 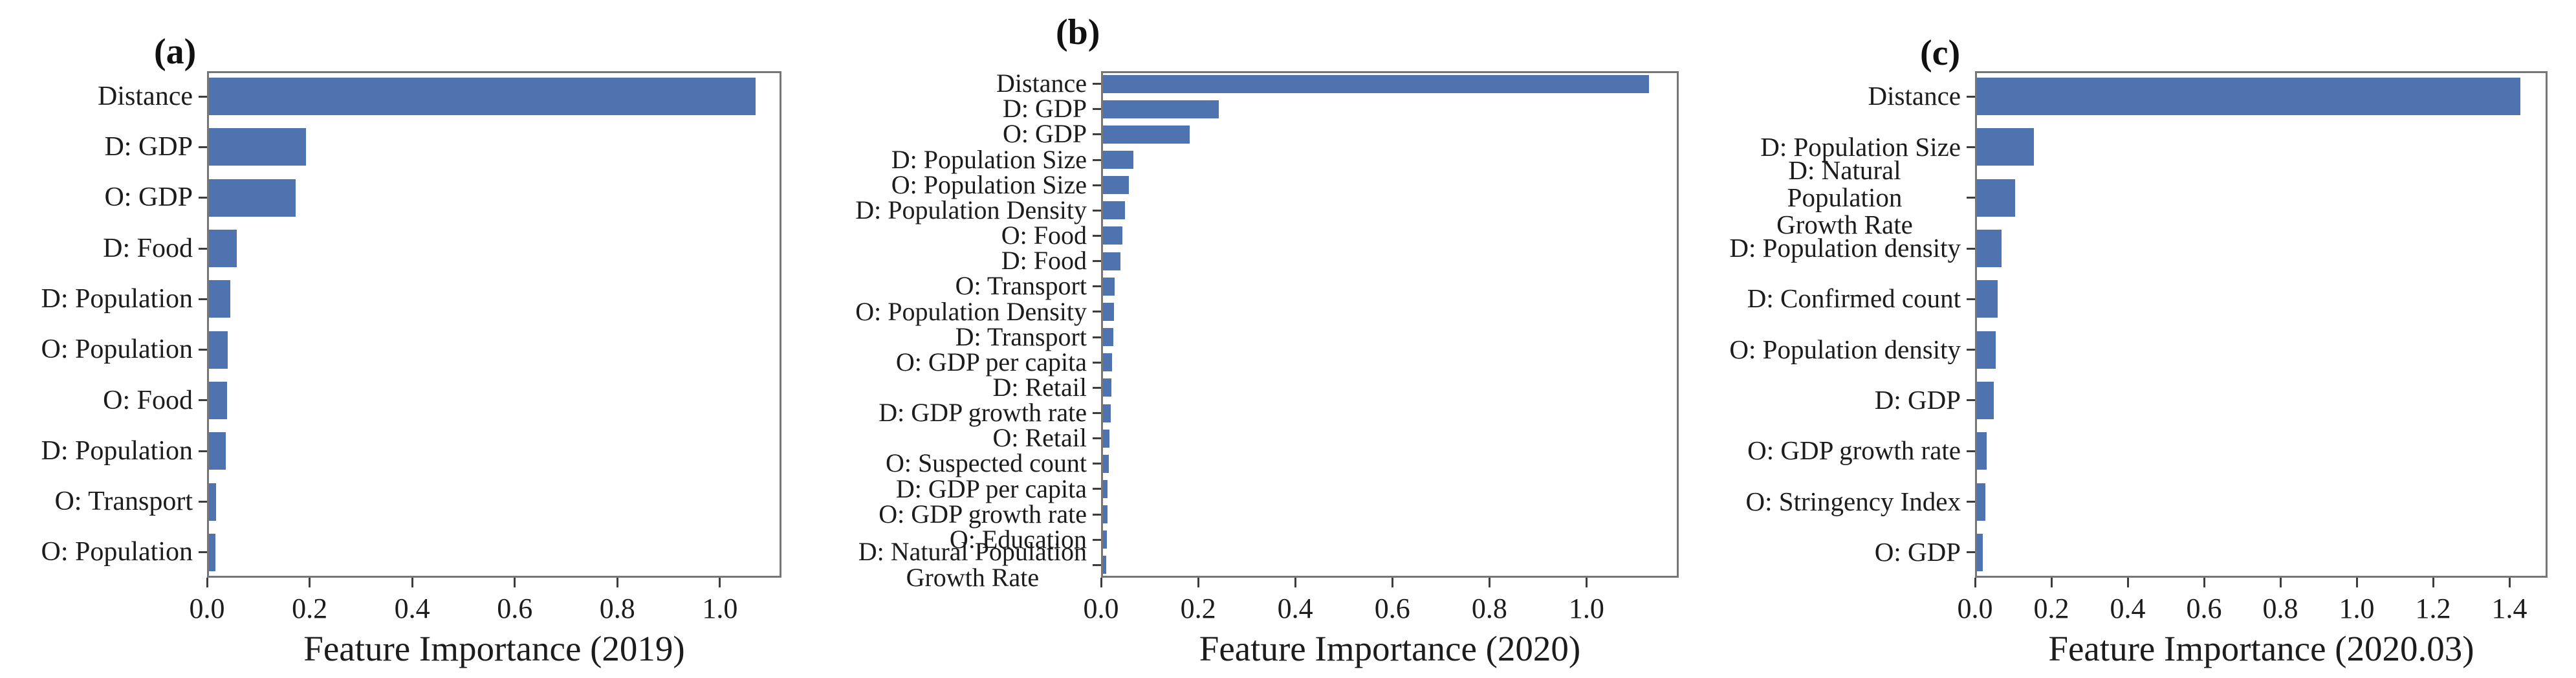 What do you see at coordinates (941, 286) in the screenshot?
I see `y-tick-label-cell: O: Transport` at bounding box center [941, 286].